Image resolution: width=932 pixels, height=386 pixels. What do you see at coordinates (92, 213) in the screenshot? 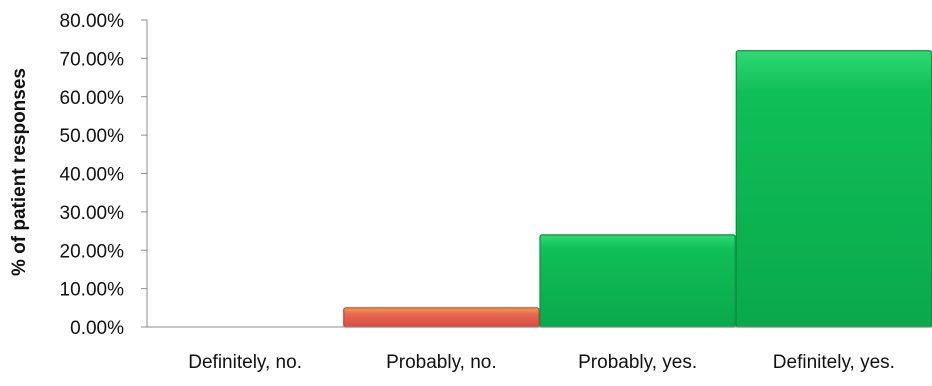
I see `y-tick-label: 30.00%` at bounding box center [92, 213].